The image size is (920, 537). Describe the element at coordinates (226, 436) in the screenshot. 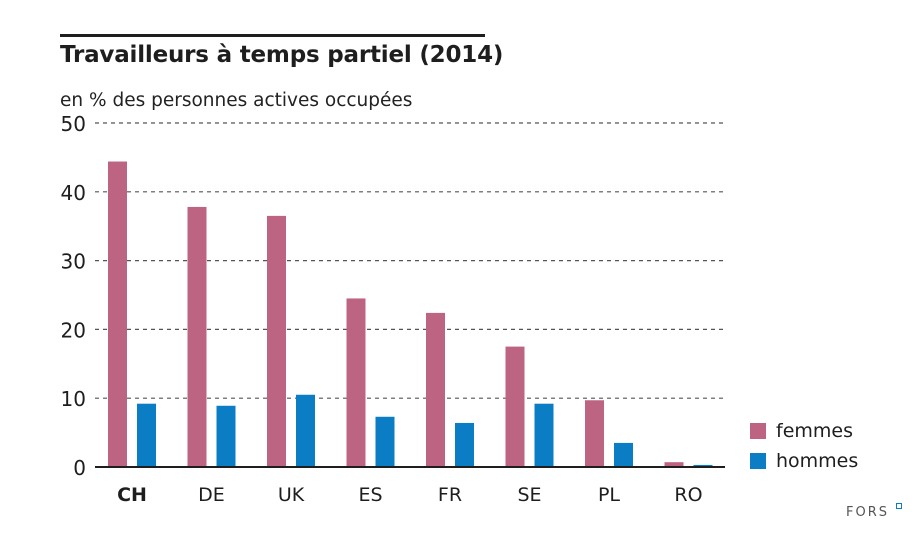

I see `bar-hommes-DE` at that location.